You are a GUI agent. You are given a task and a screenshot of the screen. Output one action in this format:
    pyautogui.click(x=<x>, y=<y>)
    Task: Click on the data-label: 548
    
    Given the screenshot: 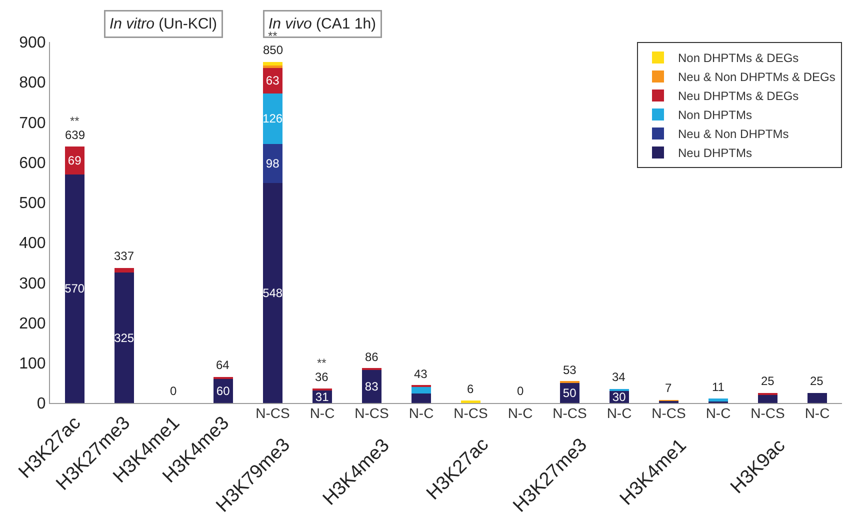 What is the action you would take?
    pyautogui.click(x=272, y=293)
    